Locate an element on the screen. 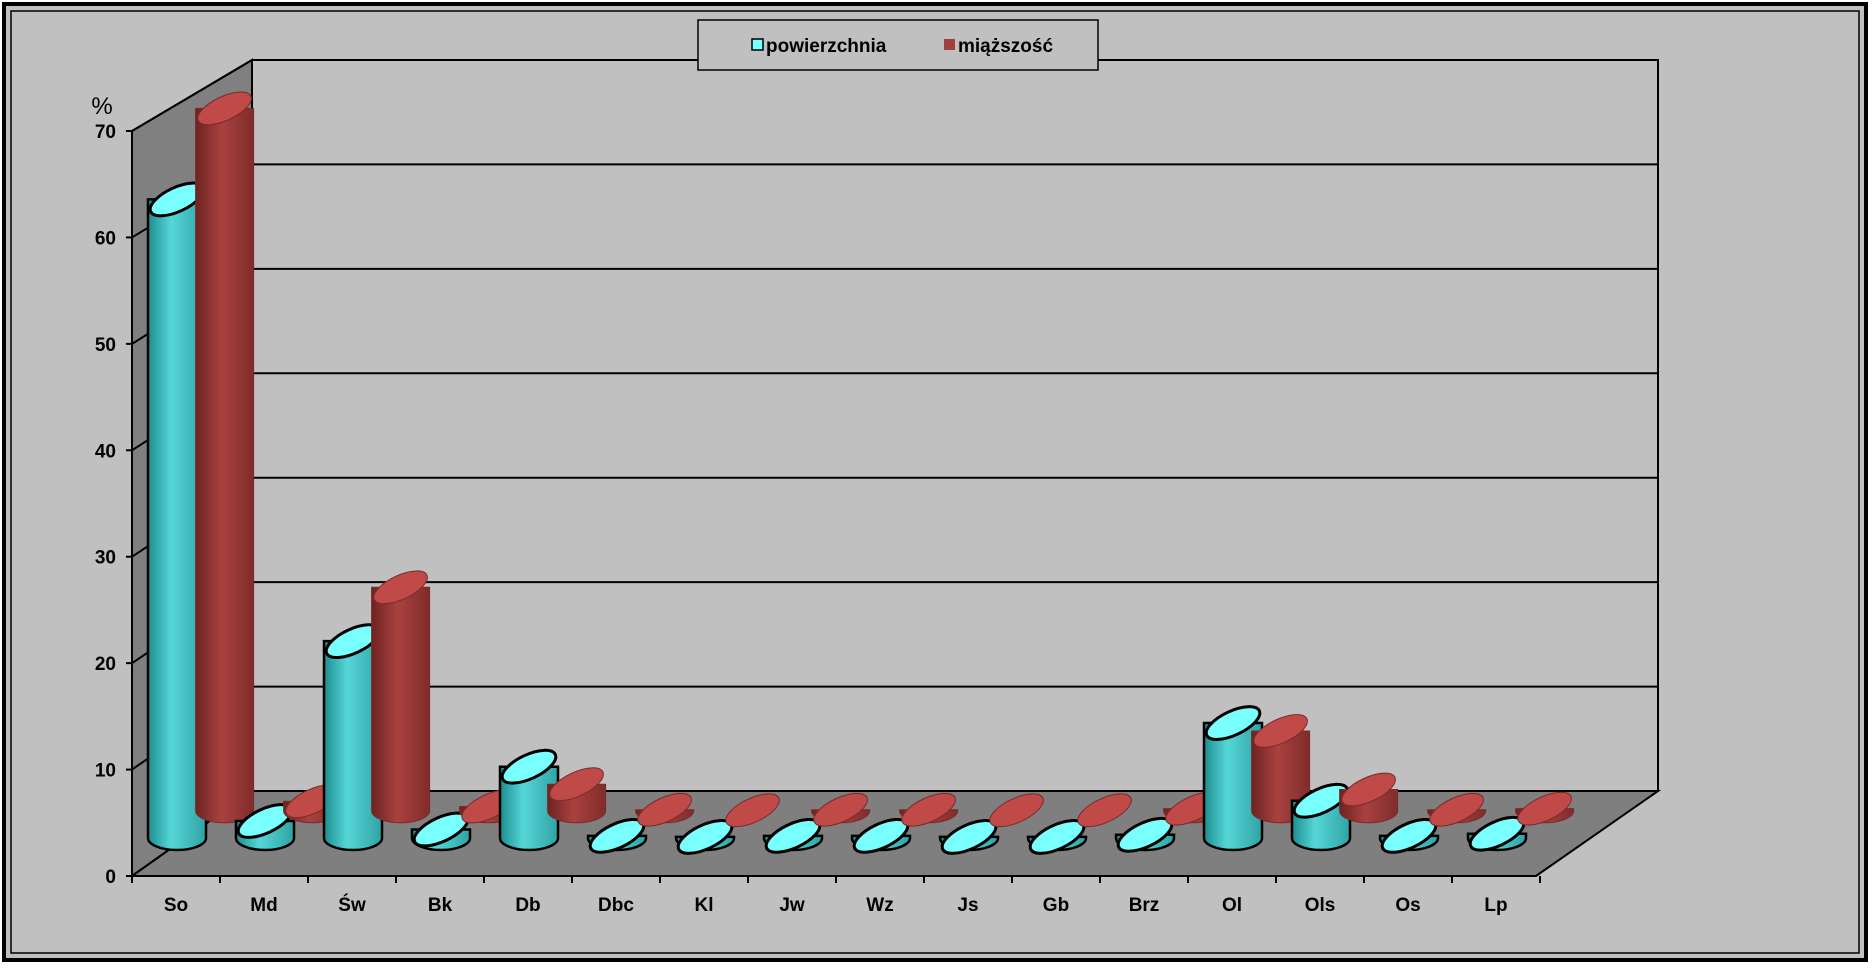  bar-powierzchnia-Dbc is located at coordinates (617, 835).